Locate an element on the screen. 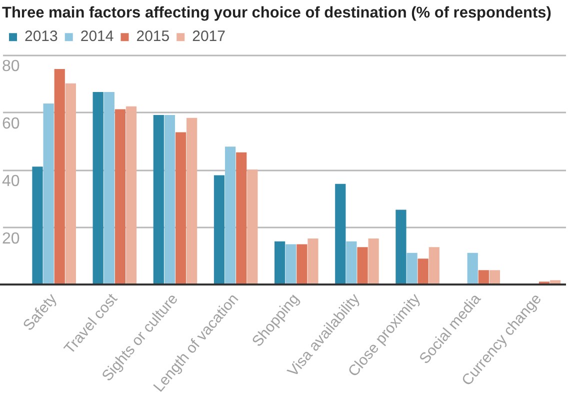 This screenshot has height=406, width=569. legend-label: 2013 is located at coordinates (41, 37).